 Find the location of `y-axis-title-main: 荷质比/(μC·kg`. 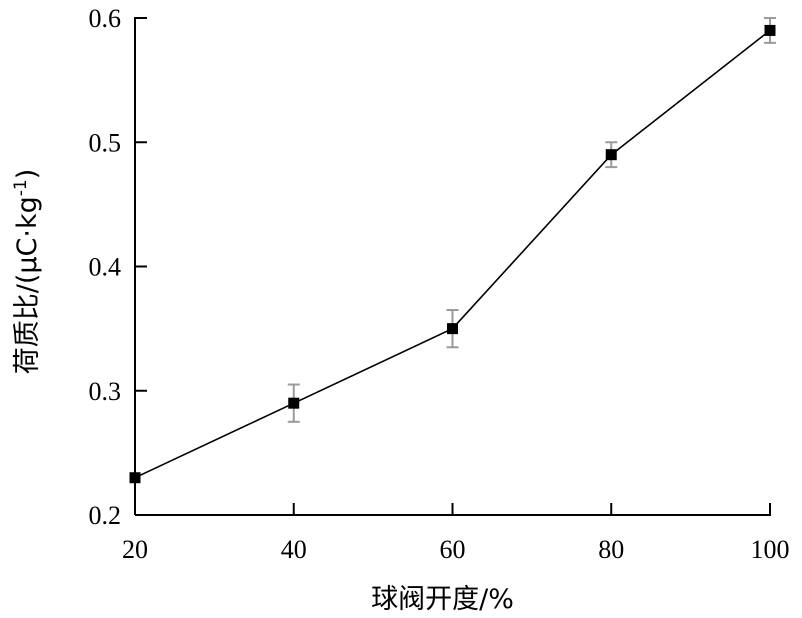

y-axis-title-main: 荷质比/(μC·kg is located at coordinates (27, 285).